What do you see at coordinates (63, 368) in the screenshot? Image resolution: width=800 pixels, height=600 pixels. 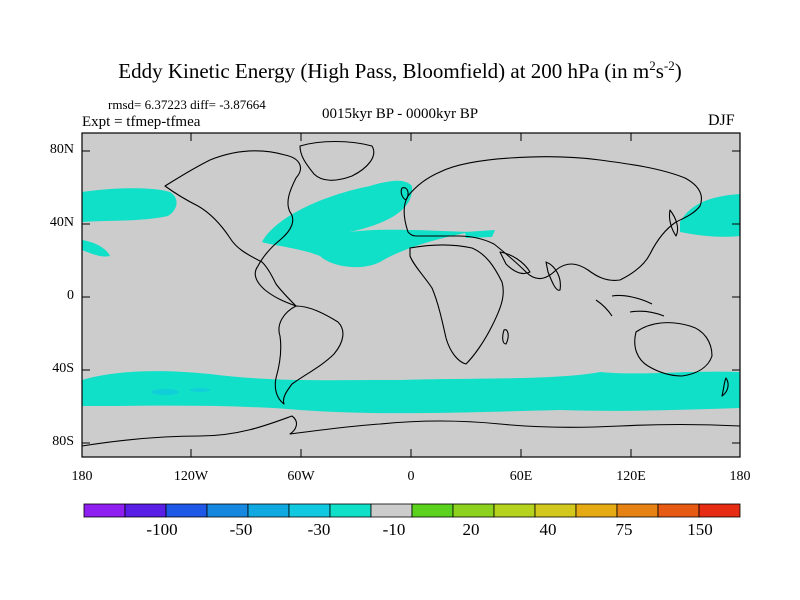 I see `y-tick-label: 40S` at bounding box center [63, 368].